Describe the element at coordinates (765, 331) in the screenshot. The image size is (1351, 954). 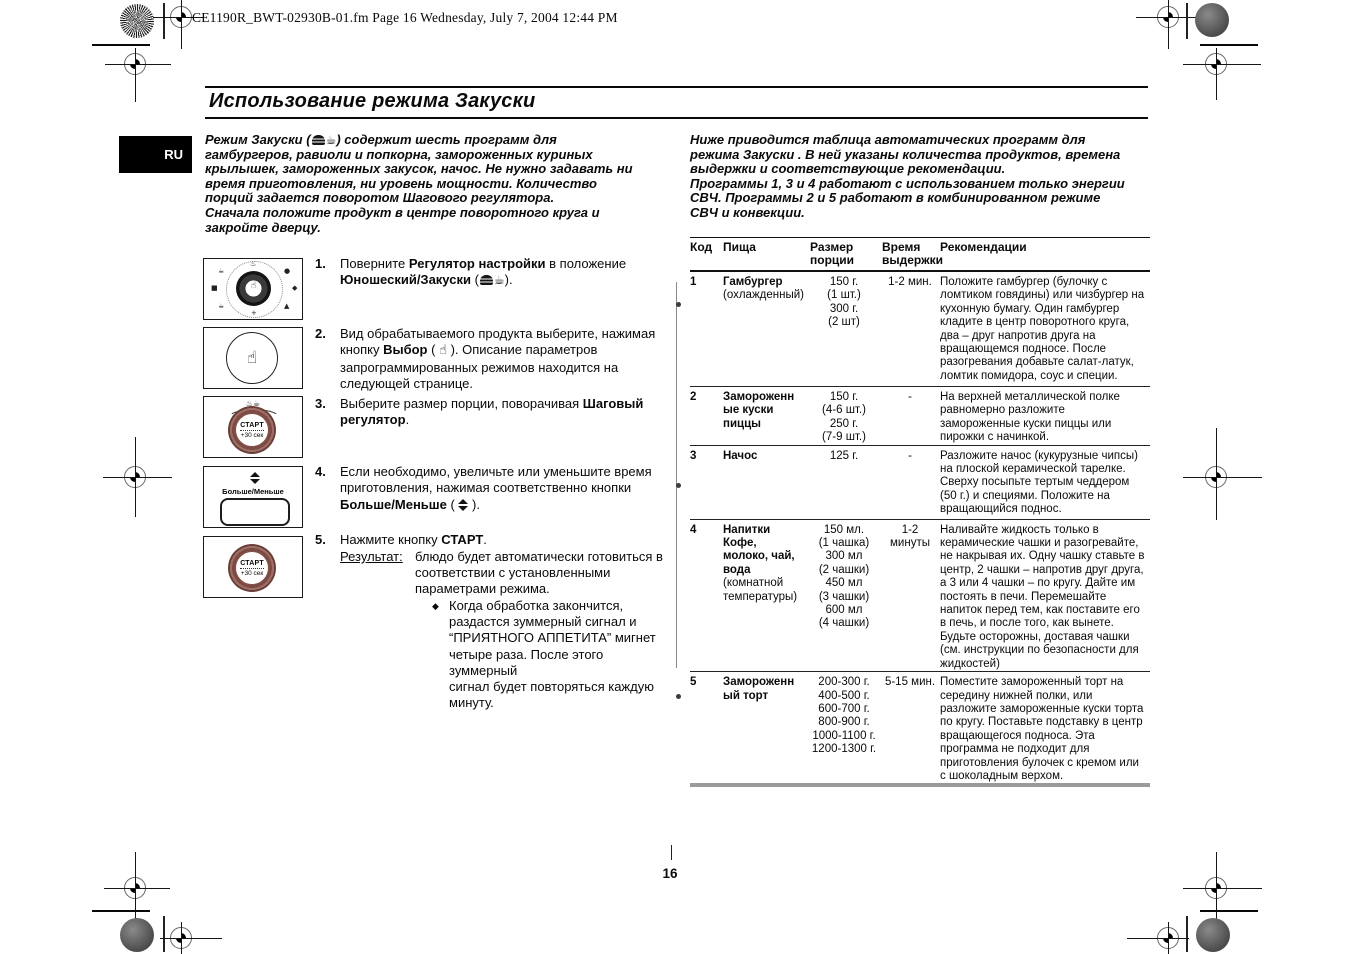
I see `cell-food: Гамбургер (охлажденный)` at that location.